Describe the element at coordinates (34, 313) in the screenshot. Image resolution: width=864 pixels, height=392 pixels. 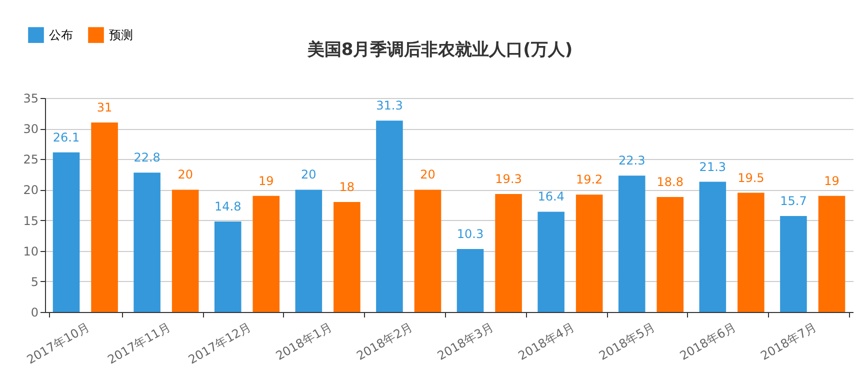
I see `y-tick-label: 0` at that location.